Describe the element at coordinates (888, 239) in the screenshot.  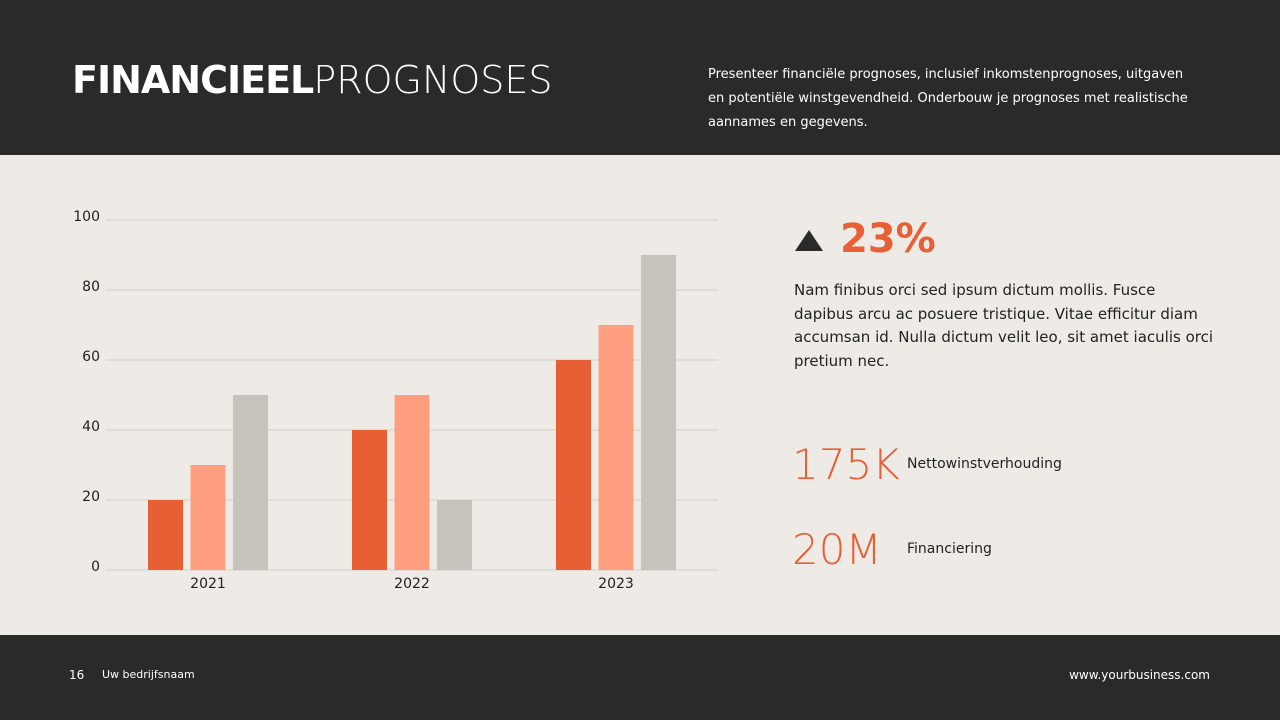
I see `highlight-value: 23%` at that location.